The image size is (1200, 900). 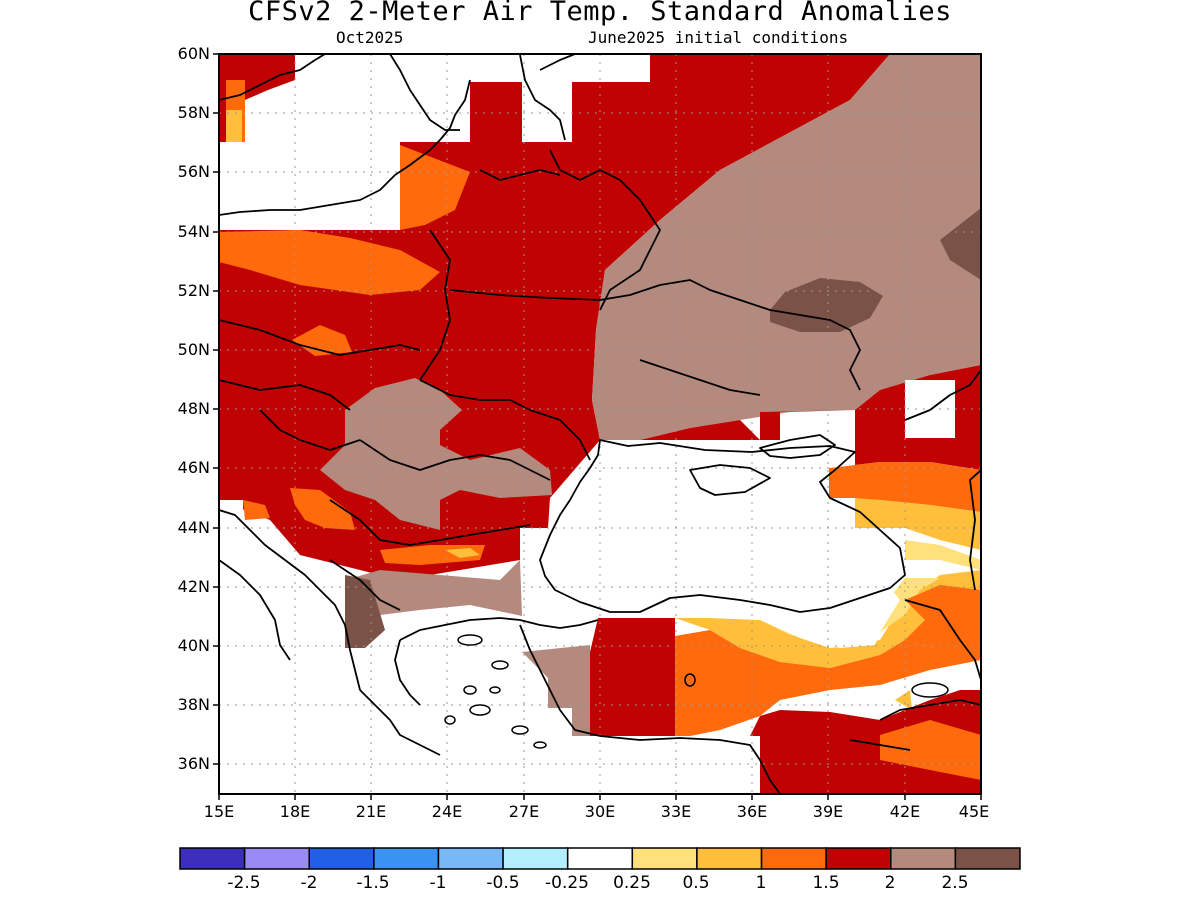 What do you see at coordinates (193, 763) in the screenshot?
I see `lat-label: 36N` at bounding box center [193, 763].